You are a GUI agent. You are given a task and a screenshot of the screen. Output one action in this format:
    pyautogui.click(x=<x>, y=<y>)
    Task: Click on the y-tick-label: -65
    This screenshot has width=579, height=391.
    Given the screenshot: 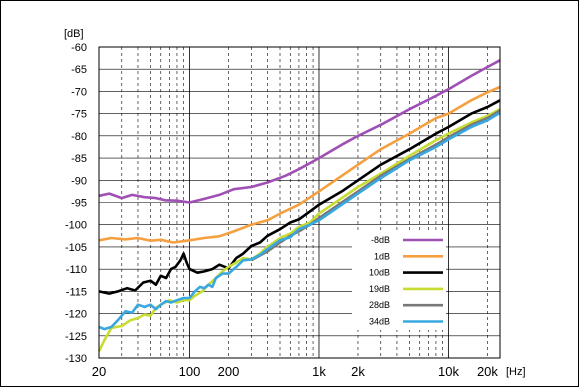 What is the action you would take?
    pyautogui.click(x=79, y=70)
    